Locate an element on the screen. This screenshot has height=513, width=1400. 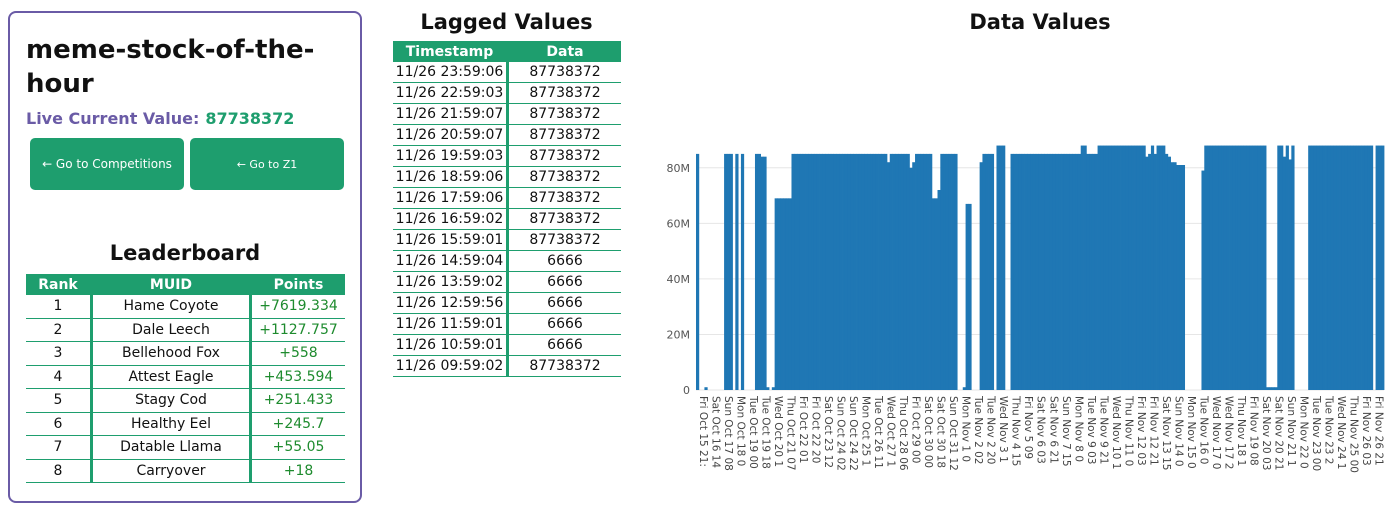
x-tick-label: Sun Oct 24 22 is located at coordinates (853, 433).